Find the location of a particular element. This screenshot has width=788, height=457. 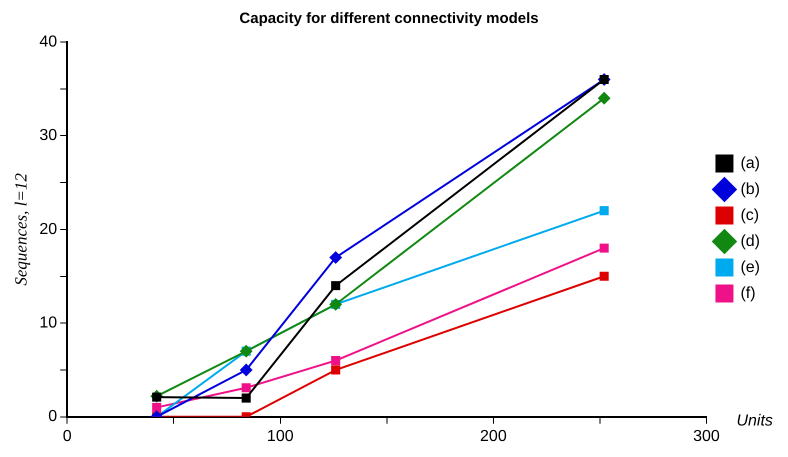

legend-label: (b) is located at coordinates (750, 189).